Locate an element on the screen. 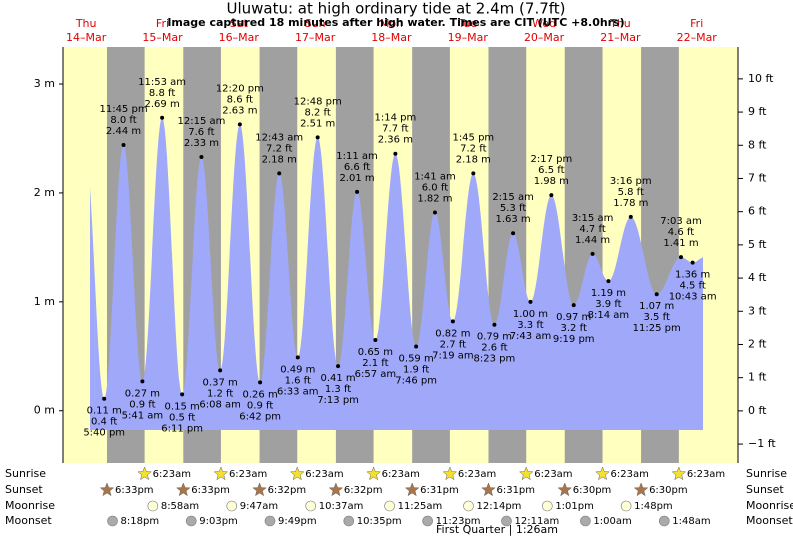 The height and width of the screenshot is (537, 793). tide-time: 3:15 am is located at coordinates (593, 218).